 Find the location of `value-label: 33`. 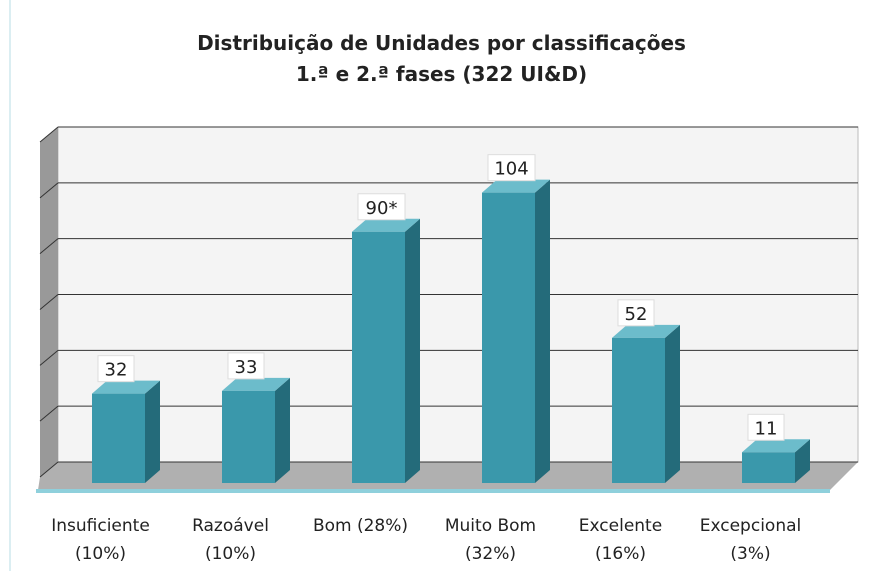

value-label: 33 is located at coordinates (246, 367).